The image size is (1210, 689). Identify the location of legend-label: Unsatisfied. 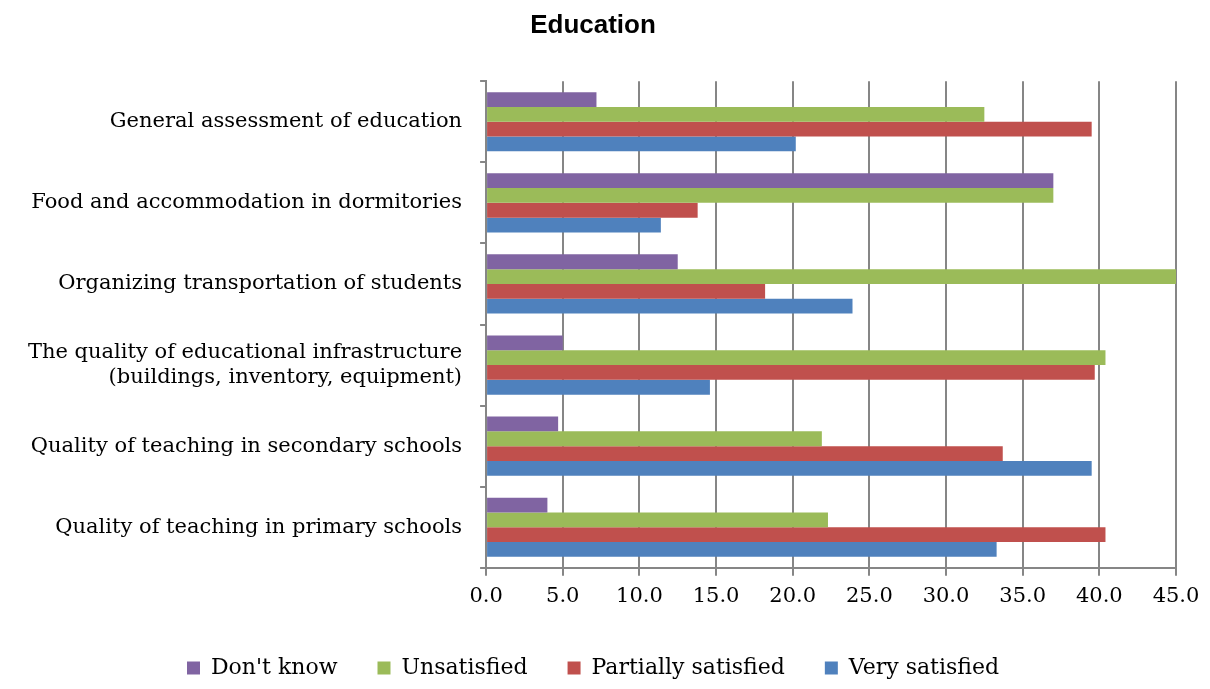
(464, 666).